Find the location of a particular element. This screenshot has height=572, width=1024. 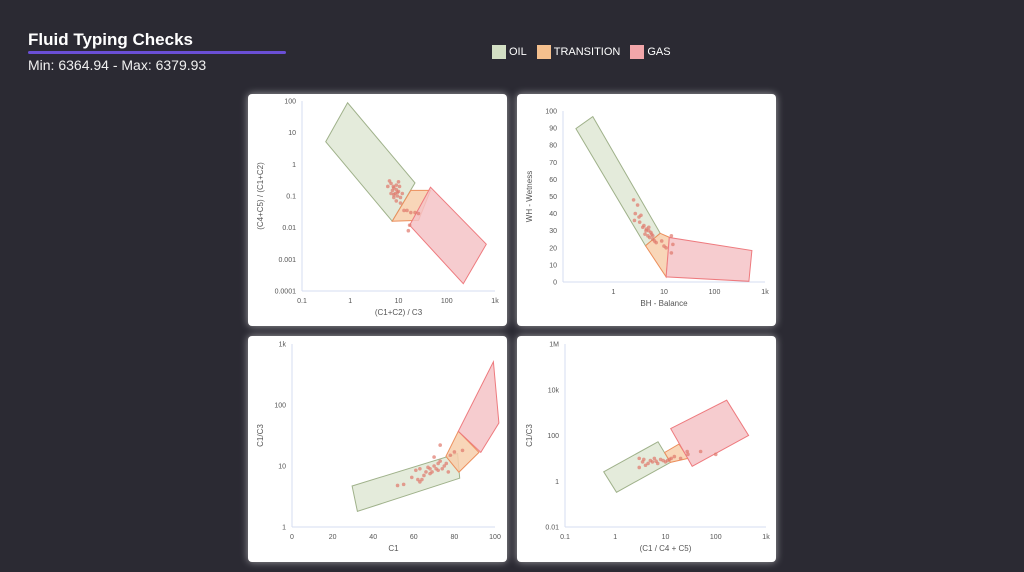

region-oil is located at coordinates (637, 467).